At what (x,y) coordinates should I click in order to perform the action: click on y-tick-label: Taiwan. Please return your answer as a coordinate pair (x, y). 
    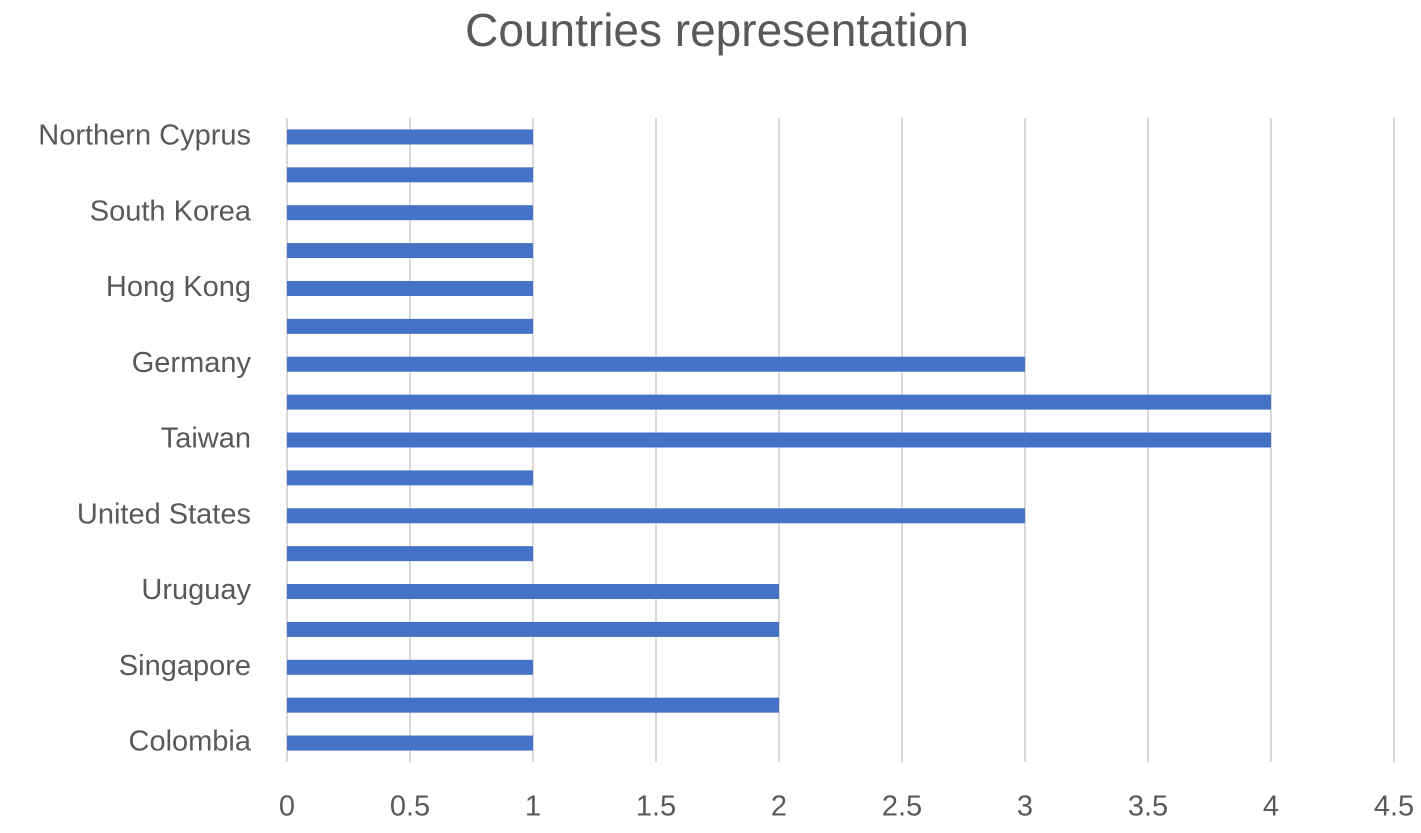
    Looking at the image, I should click on (206, 439).